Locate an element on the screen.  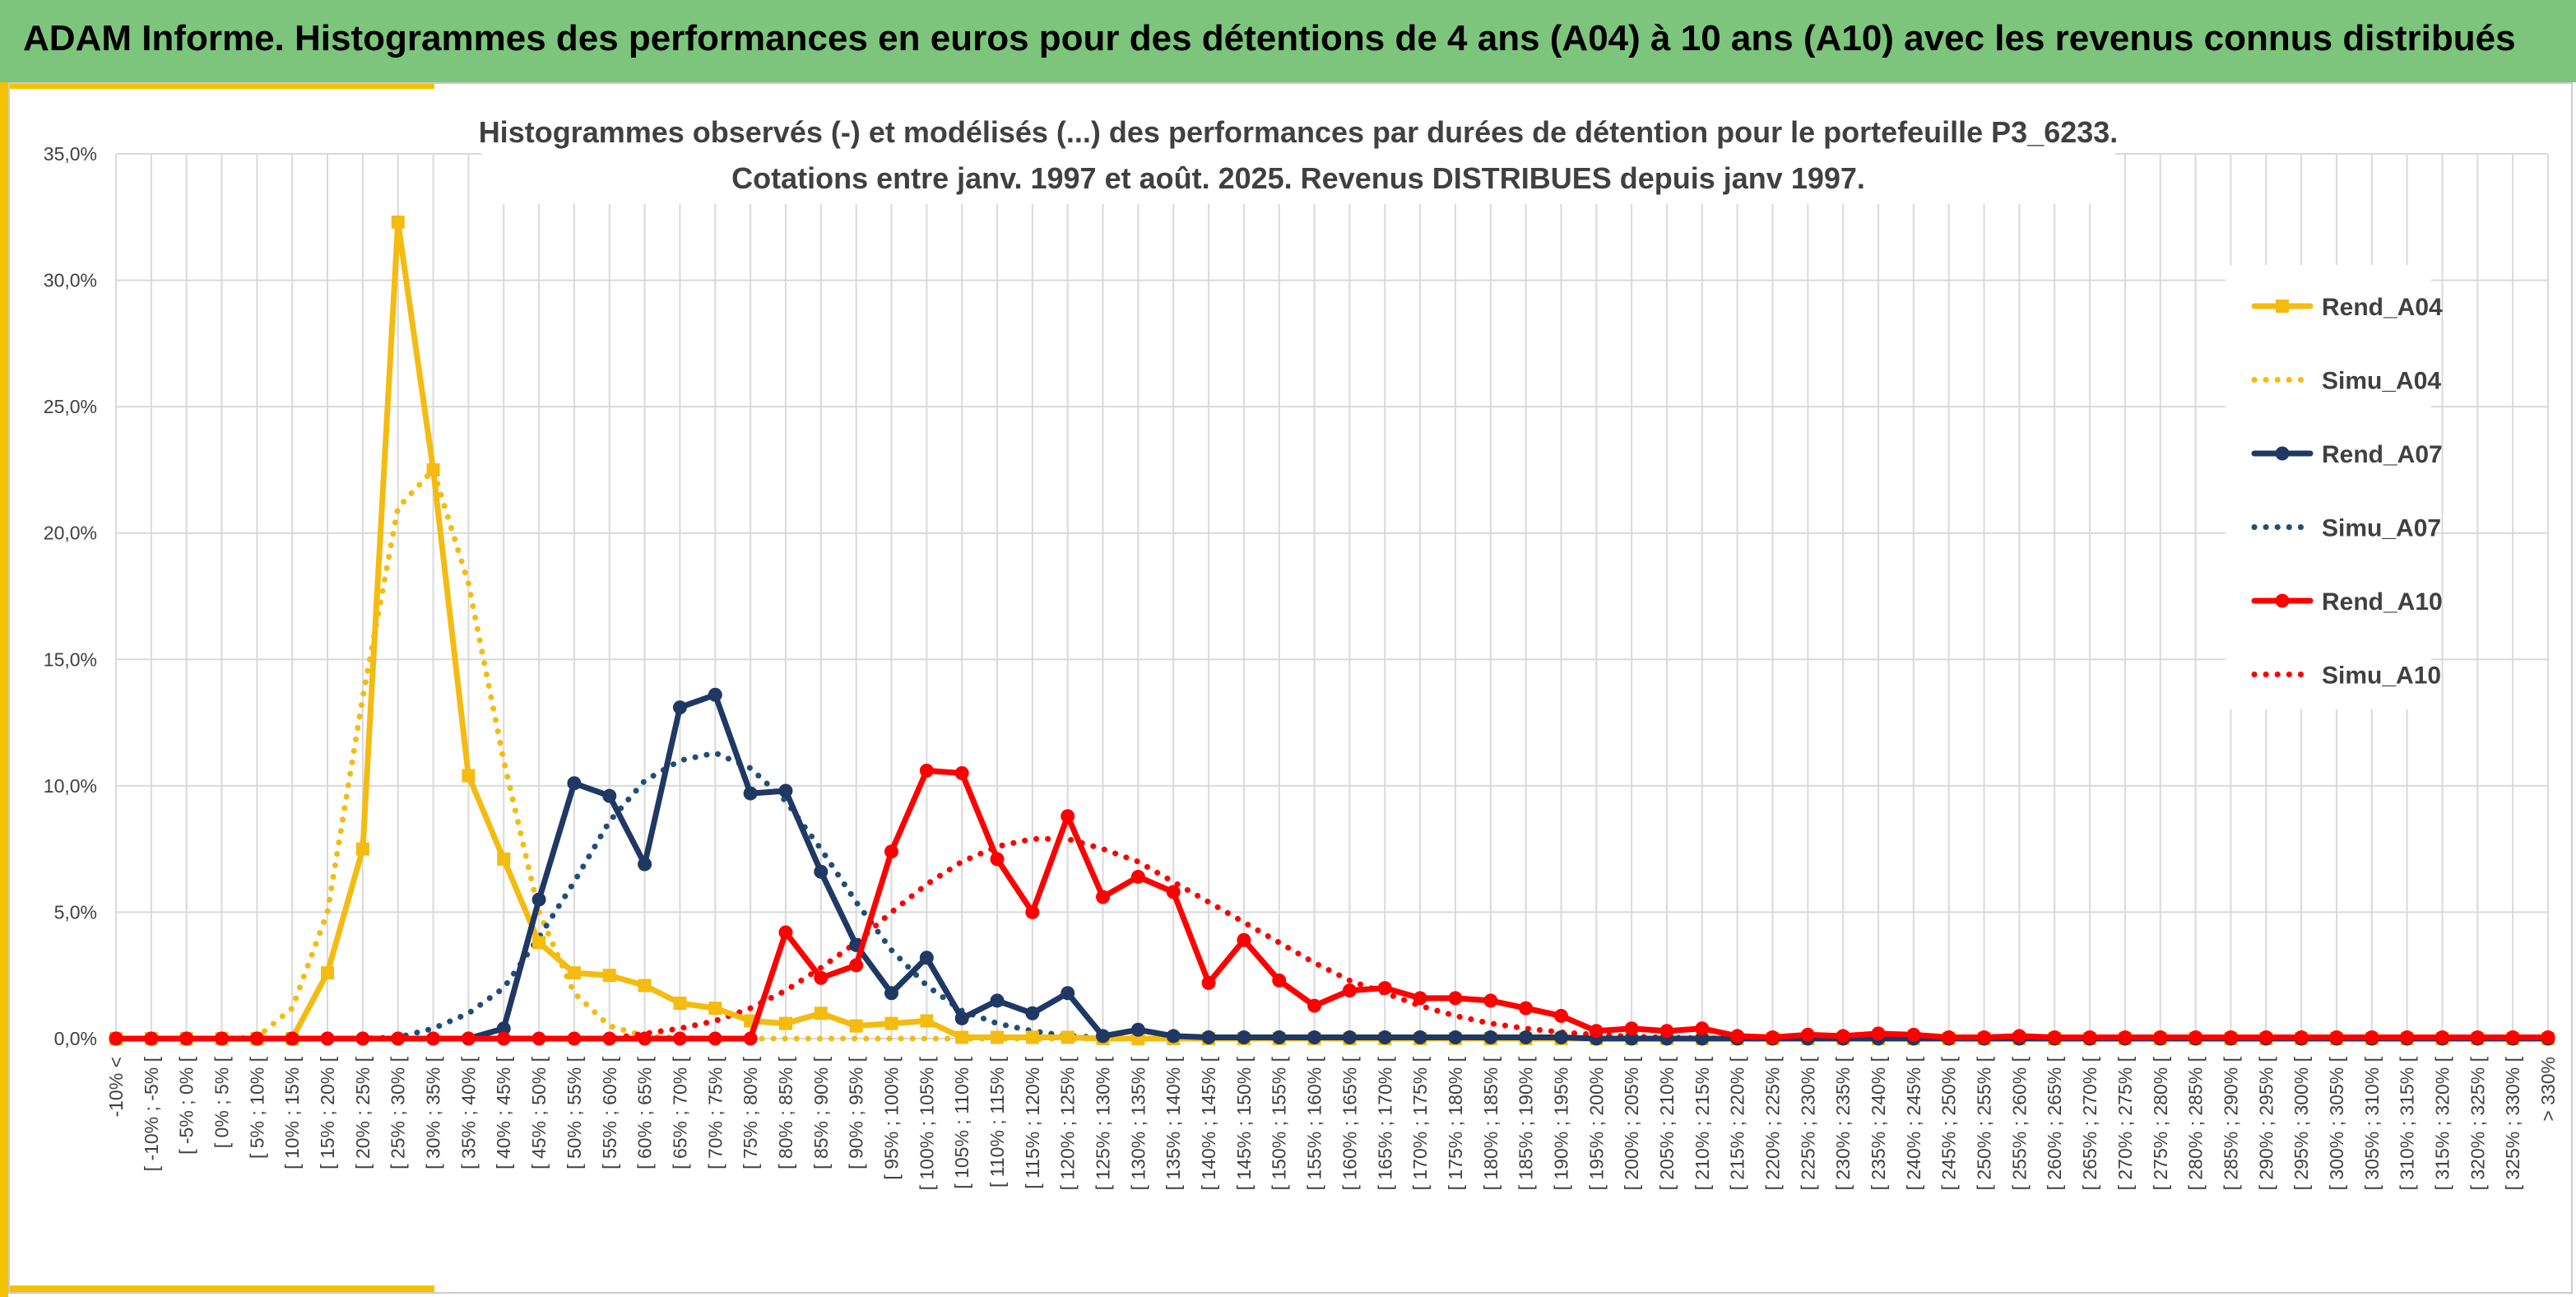
x-tick-label: [ 315% ; 320% [ is located at coordinates (2442, 1123).